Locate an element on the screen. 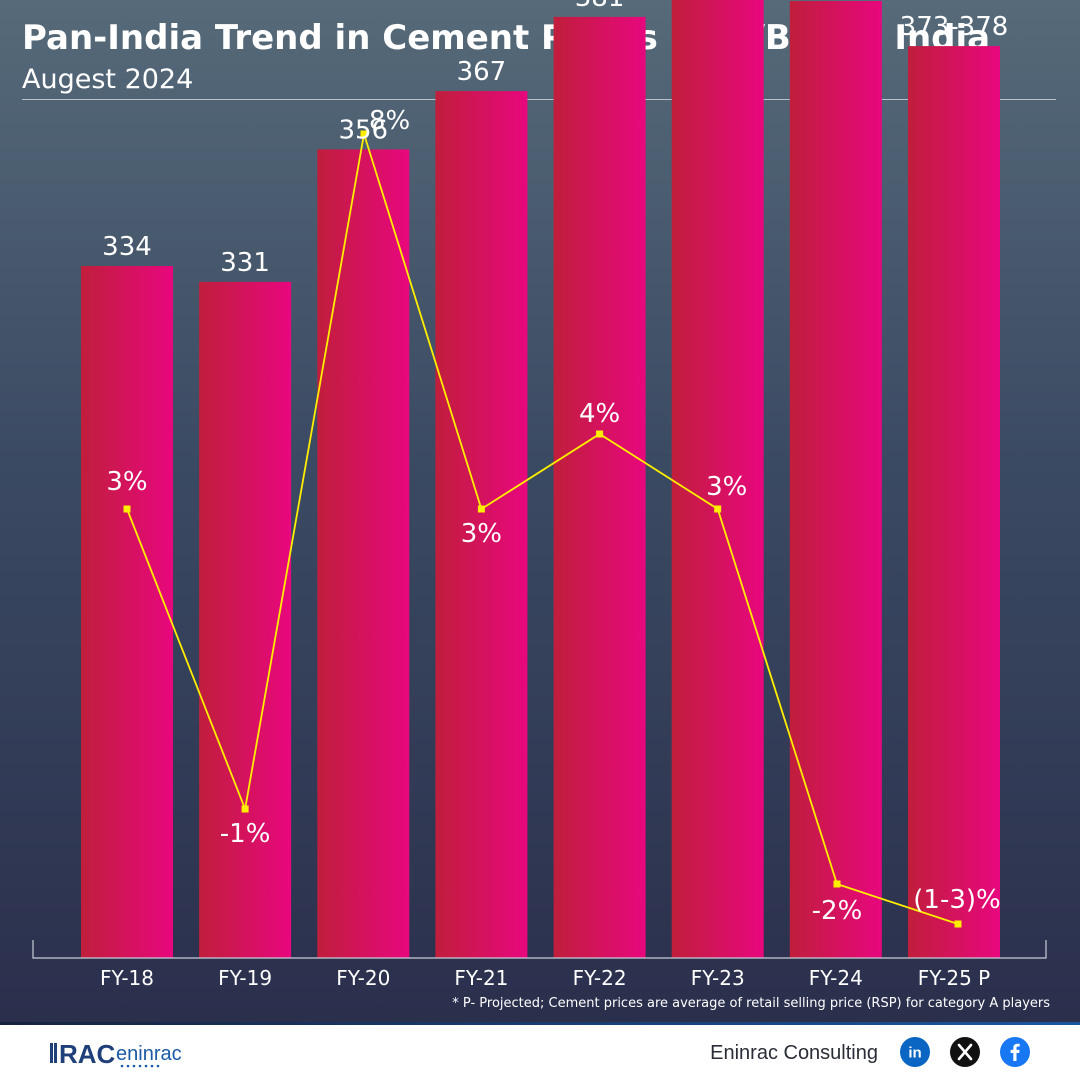 This screenshot has width=1080, height=1080. facebook-icon is located at coordinates (1015, 1052).